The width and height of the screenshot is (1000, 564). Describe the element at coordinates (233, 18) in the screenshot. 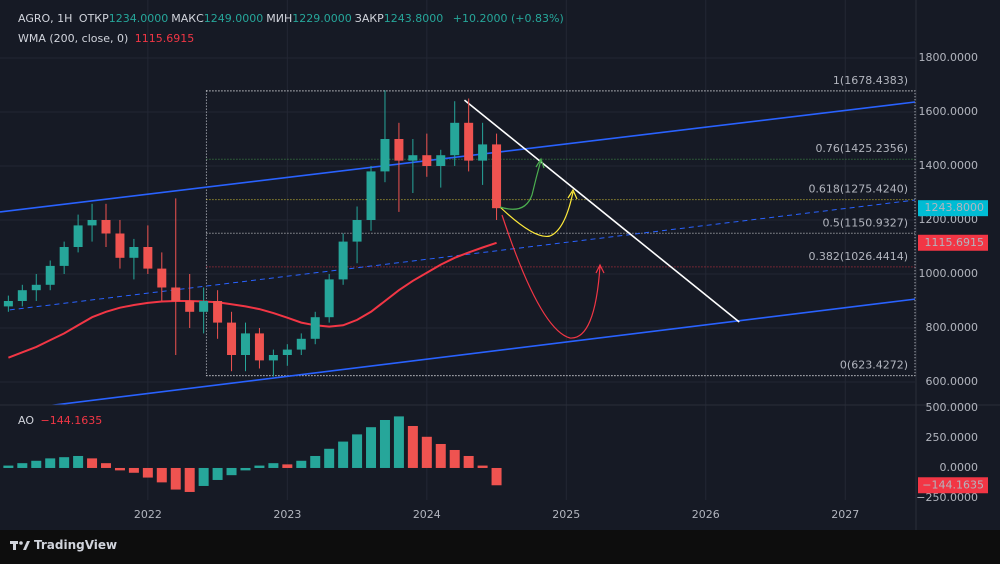

I see `field-value: 1249.0000` at that location.